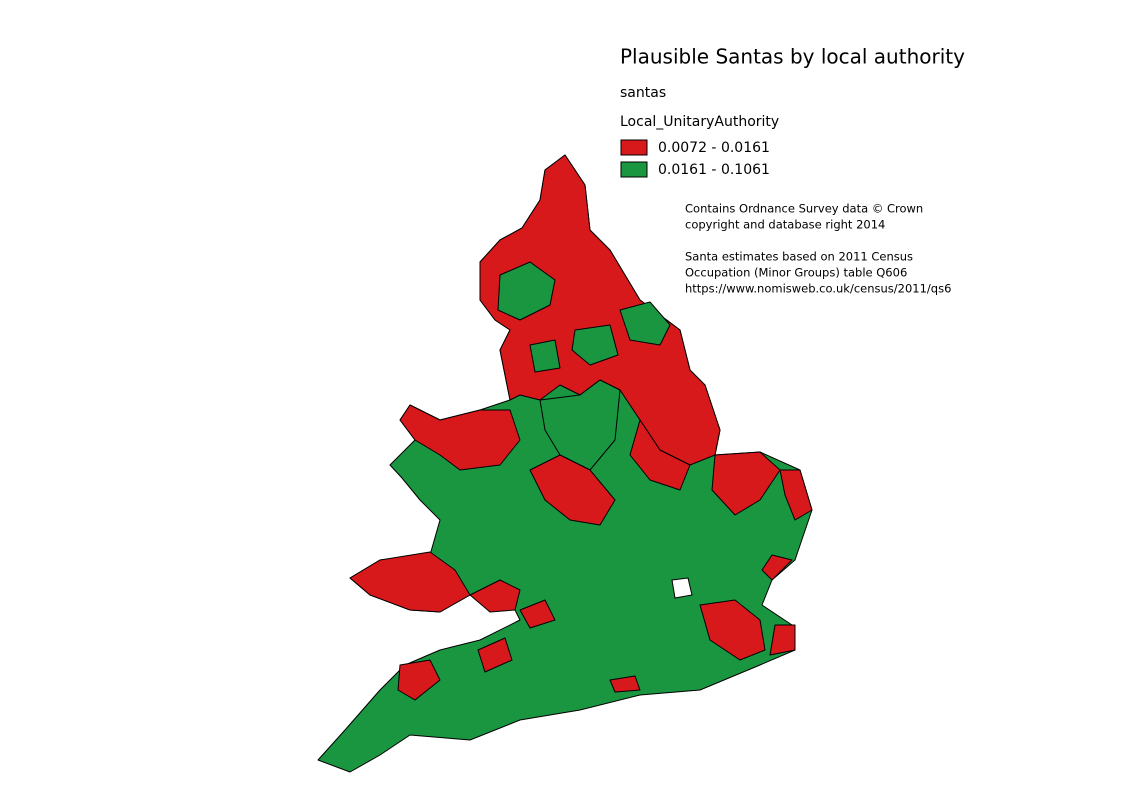 This screenshot has height=793, width=1122. Describe the element at coordinates (799, 257) in the screenshot. I see `attribution-line: Santa estimates based on 2011 Census` at that location.